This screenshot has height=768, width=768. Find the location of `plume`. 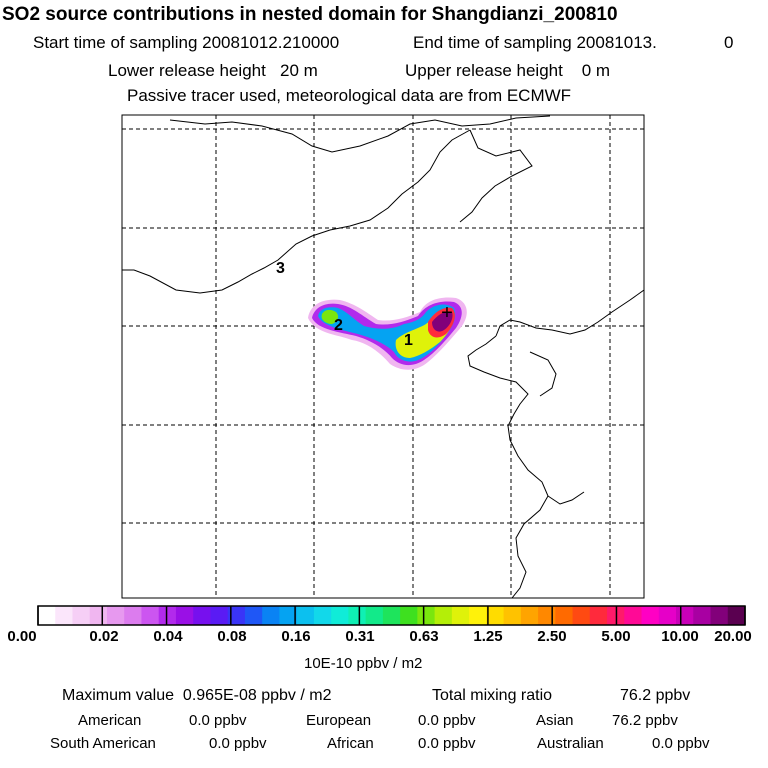

plume is located at coordinates (387, 333).